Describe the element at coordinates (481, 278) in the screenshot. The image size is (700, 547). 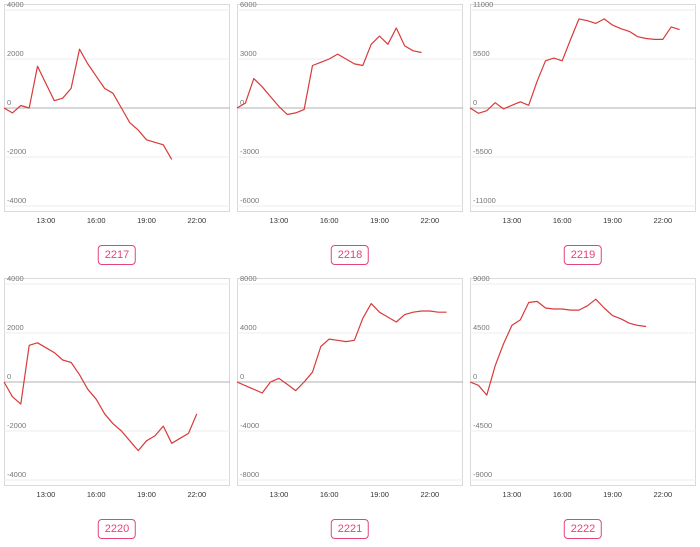
I see `y-tick-label: 9000` at that location.